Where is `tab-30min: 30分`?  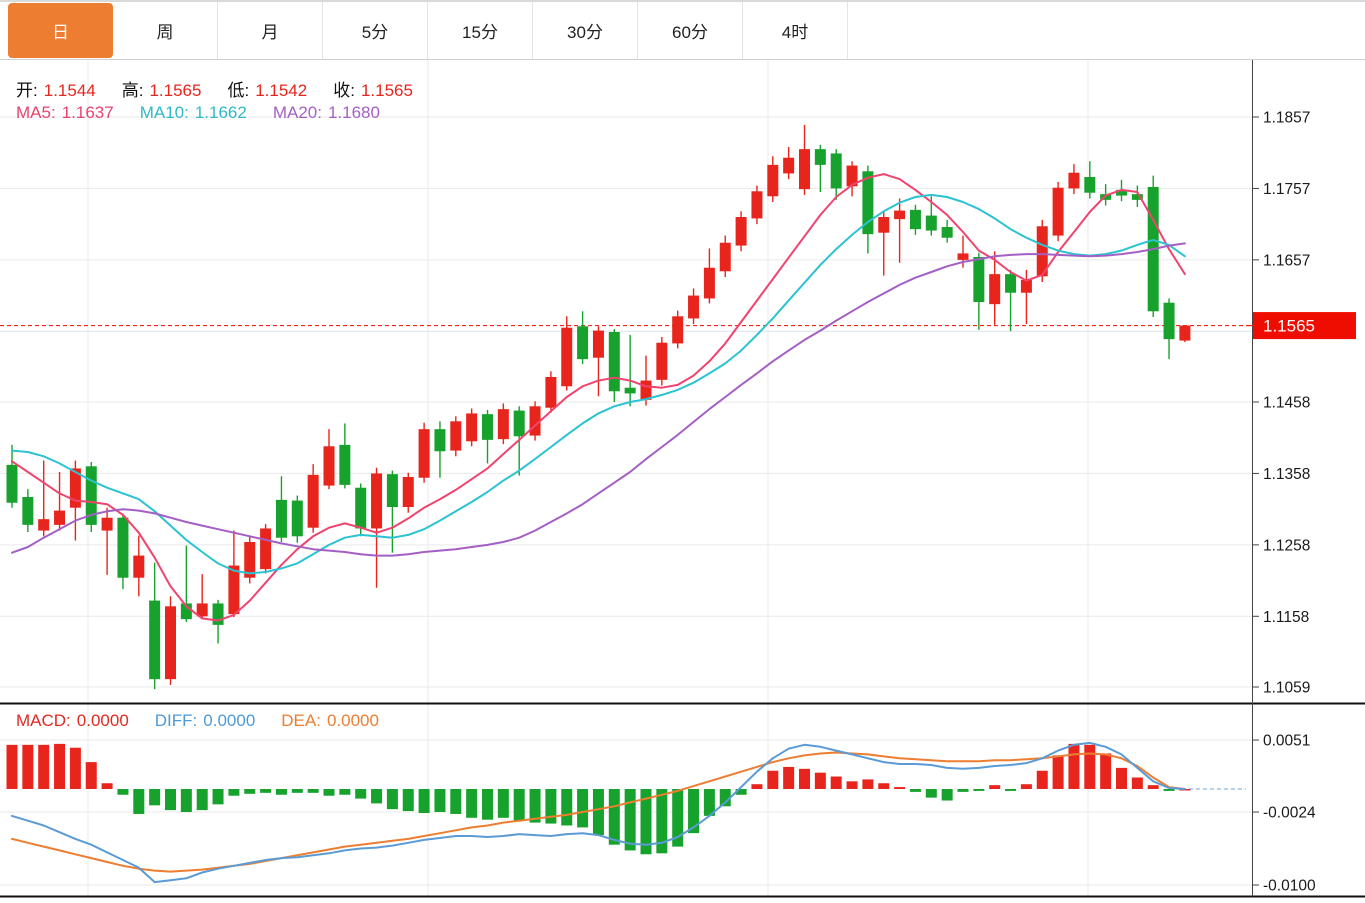
tab-30min: 30分 is located at coordinates (585, 30).